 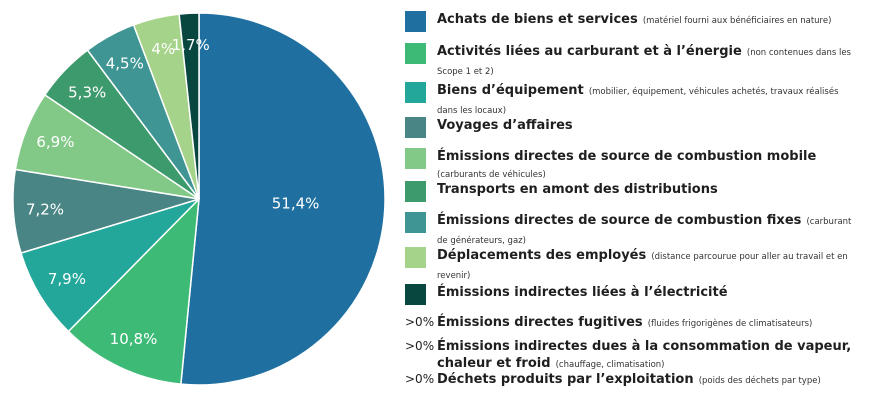 What do you see at coordinates (510, 90) in the screenshot?
I see `legend-label: Biens d’équipement` at bounding box center [510, 90].